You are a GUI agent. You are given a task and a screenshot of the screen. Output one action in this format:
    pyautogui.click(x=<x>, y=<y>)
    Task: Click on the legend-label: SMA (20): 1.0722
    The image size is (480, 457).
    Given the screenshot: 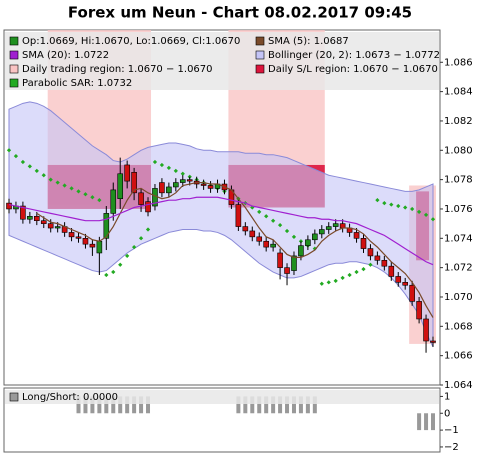 What is the action you would take?
    pyautogui.click(x=65, y=55)
    